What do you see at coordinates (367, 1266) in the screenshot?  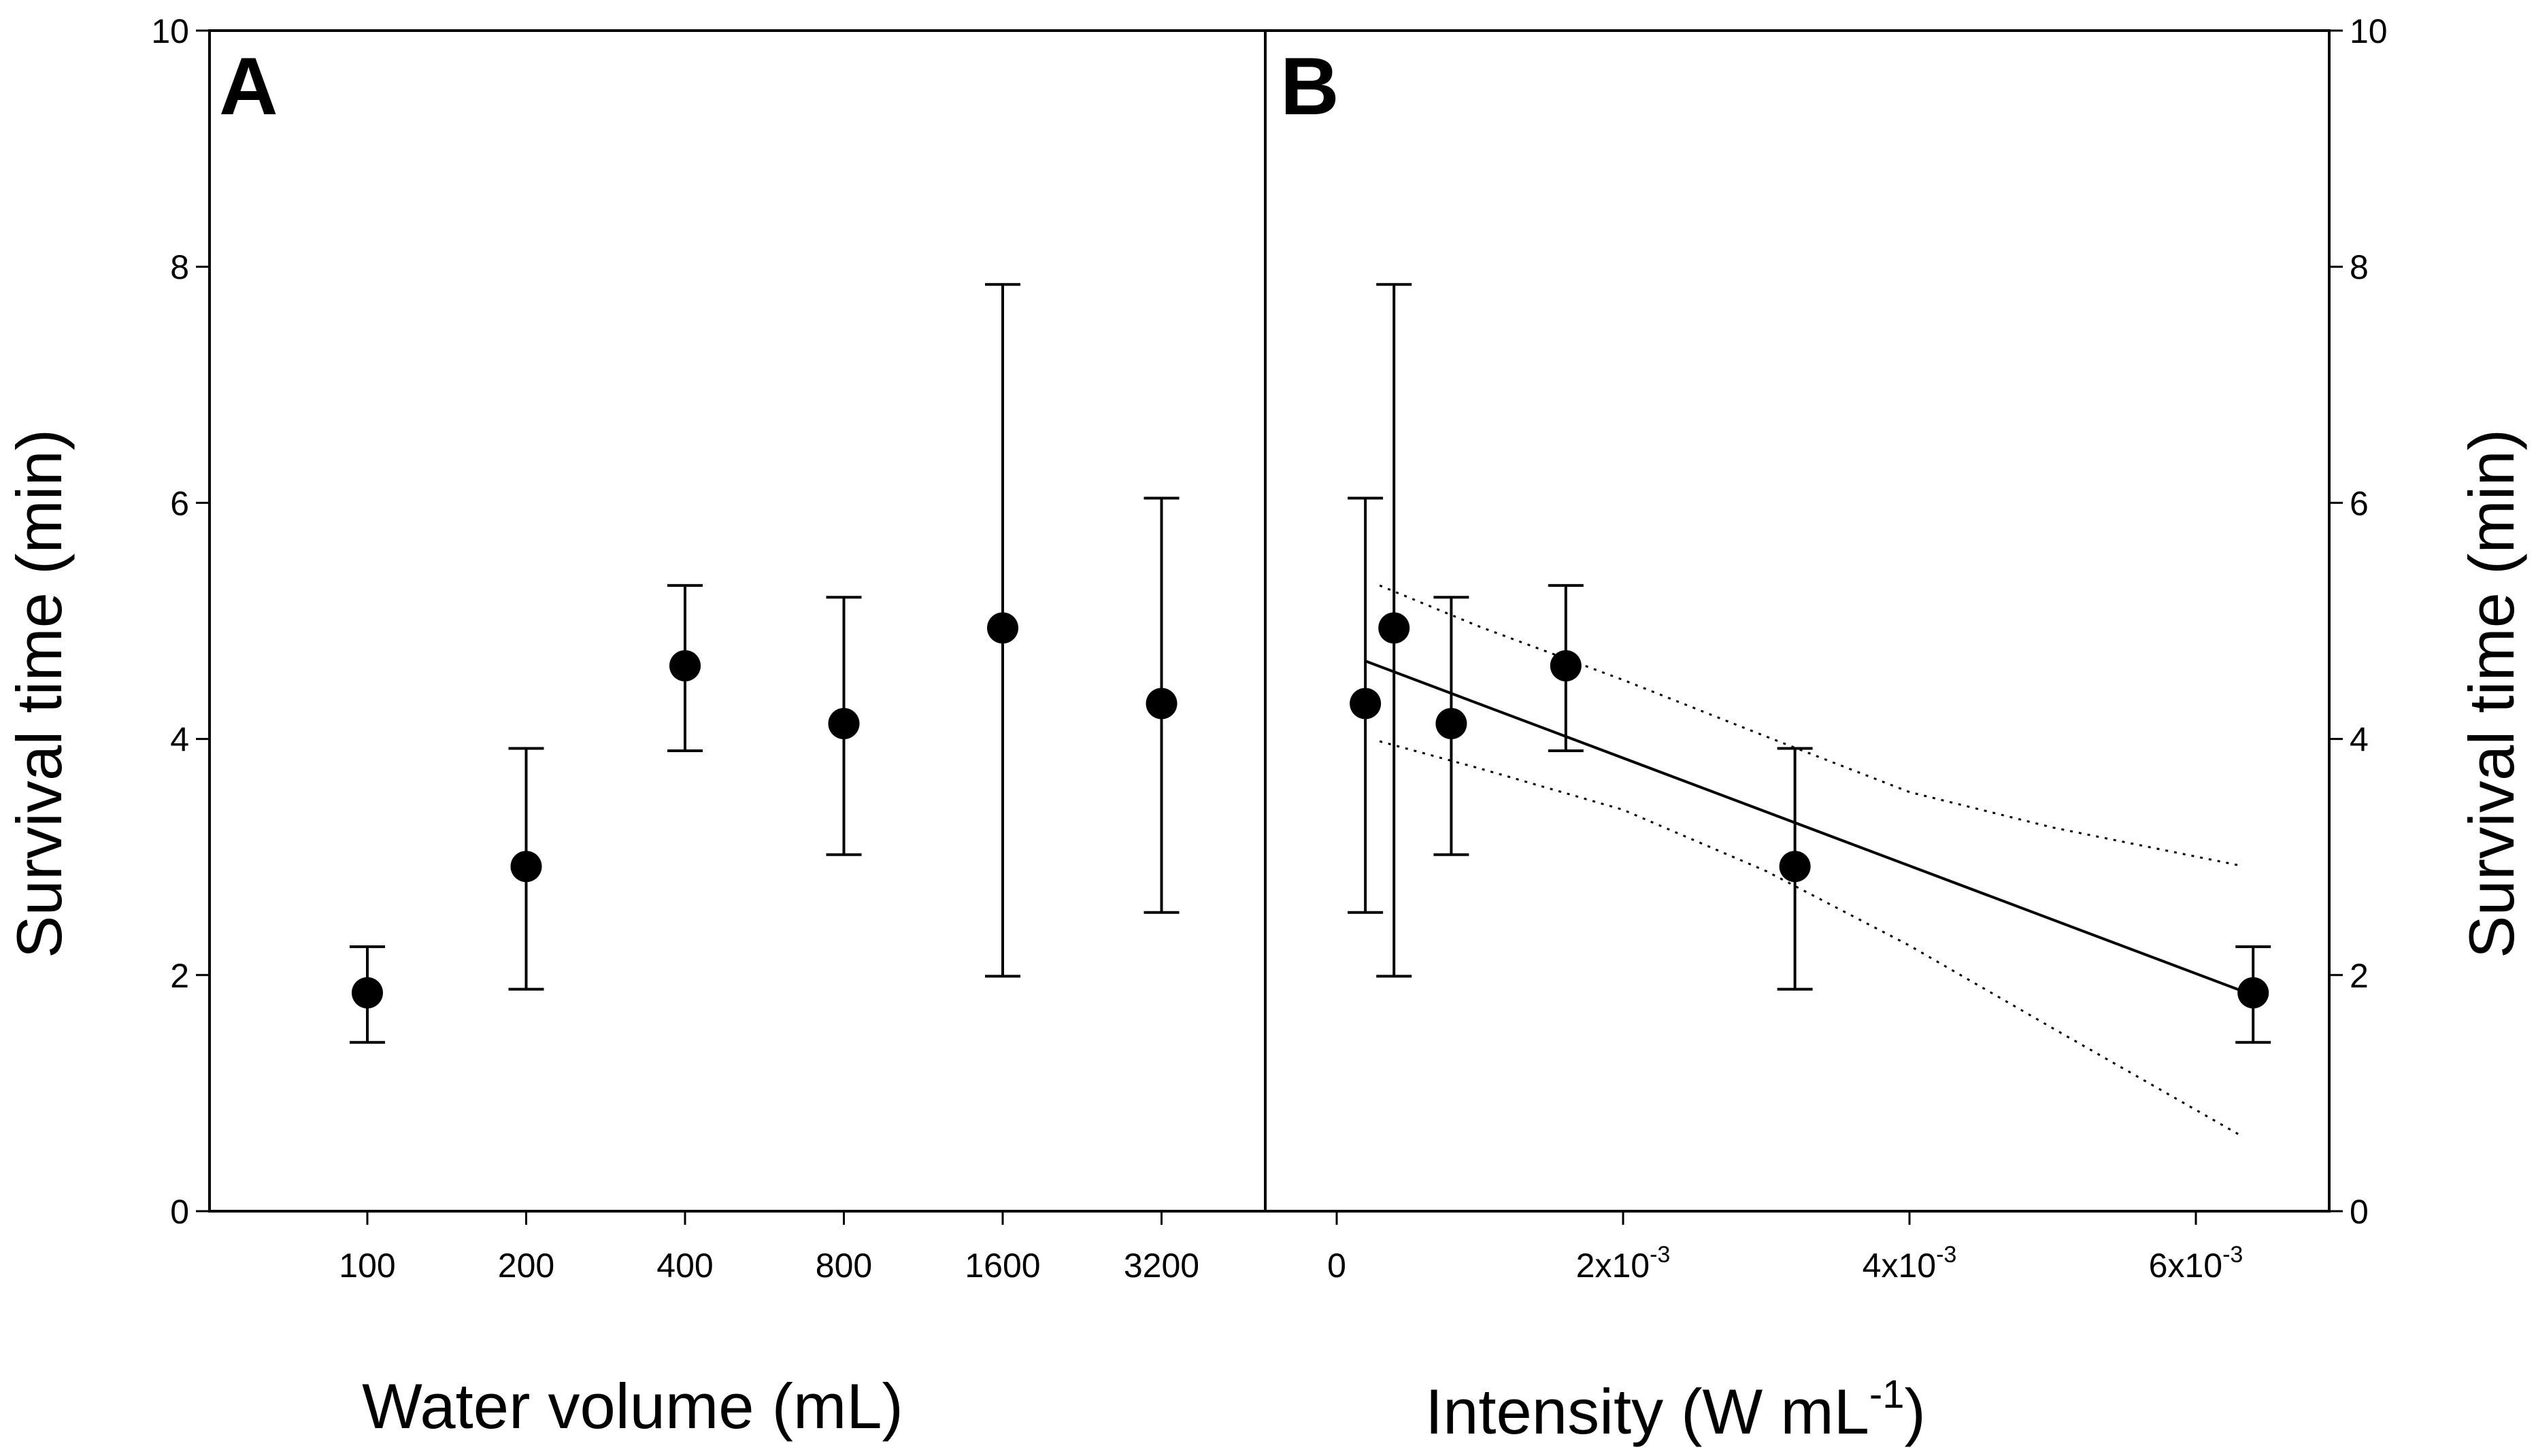 I see `panel-a-x-tick-label: 100` at bounding box center [367, 1266].